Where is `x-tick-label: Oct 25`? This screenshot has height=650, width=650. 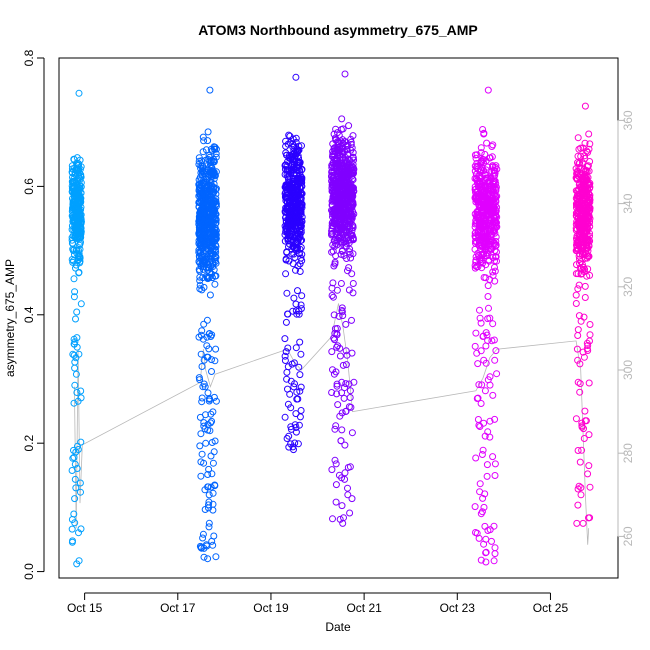 x-tick-label: Oct 25 is located at coordinates (551, 608).